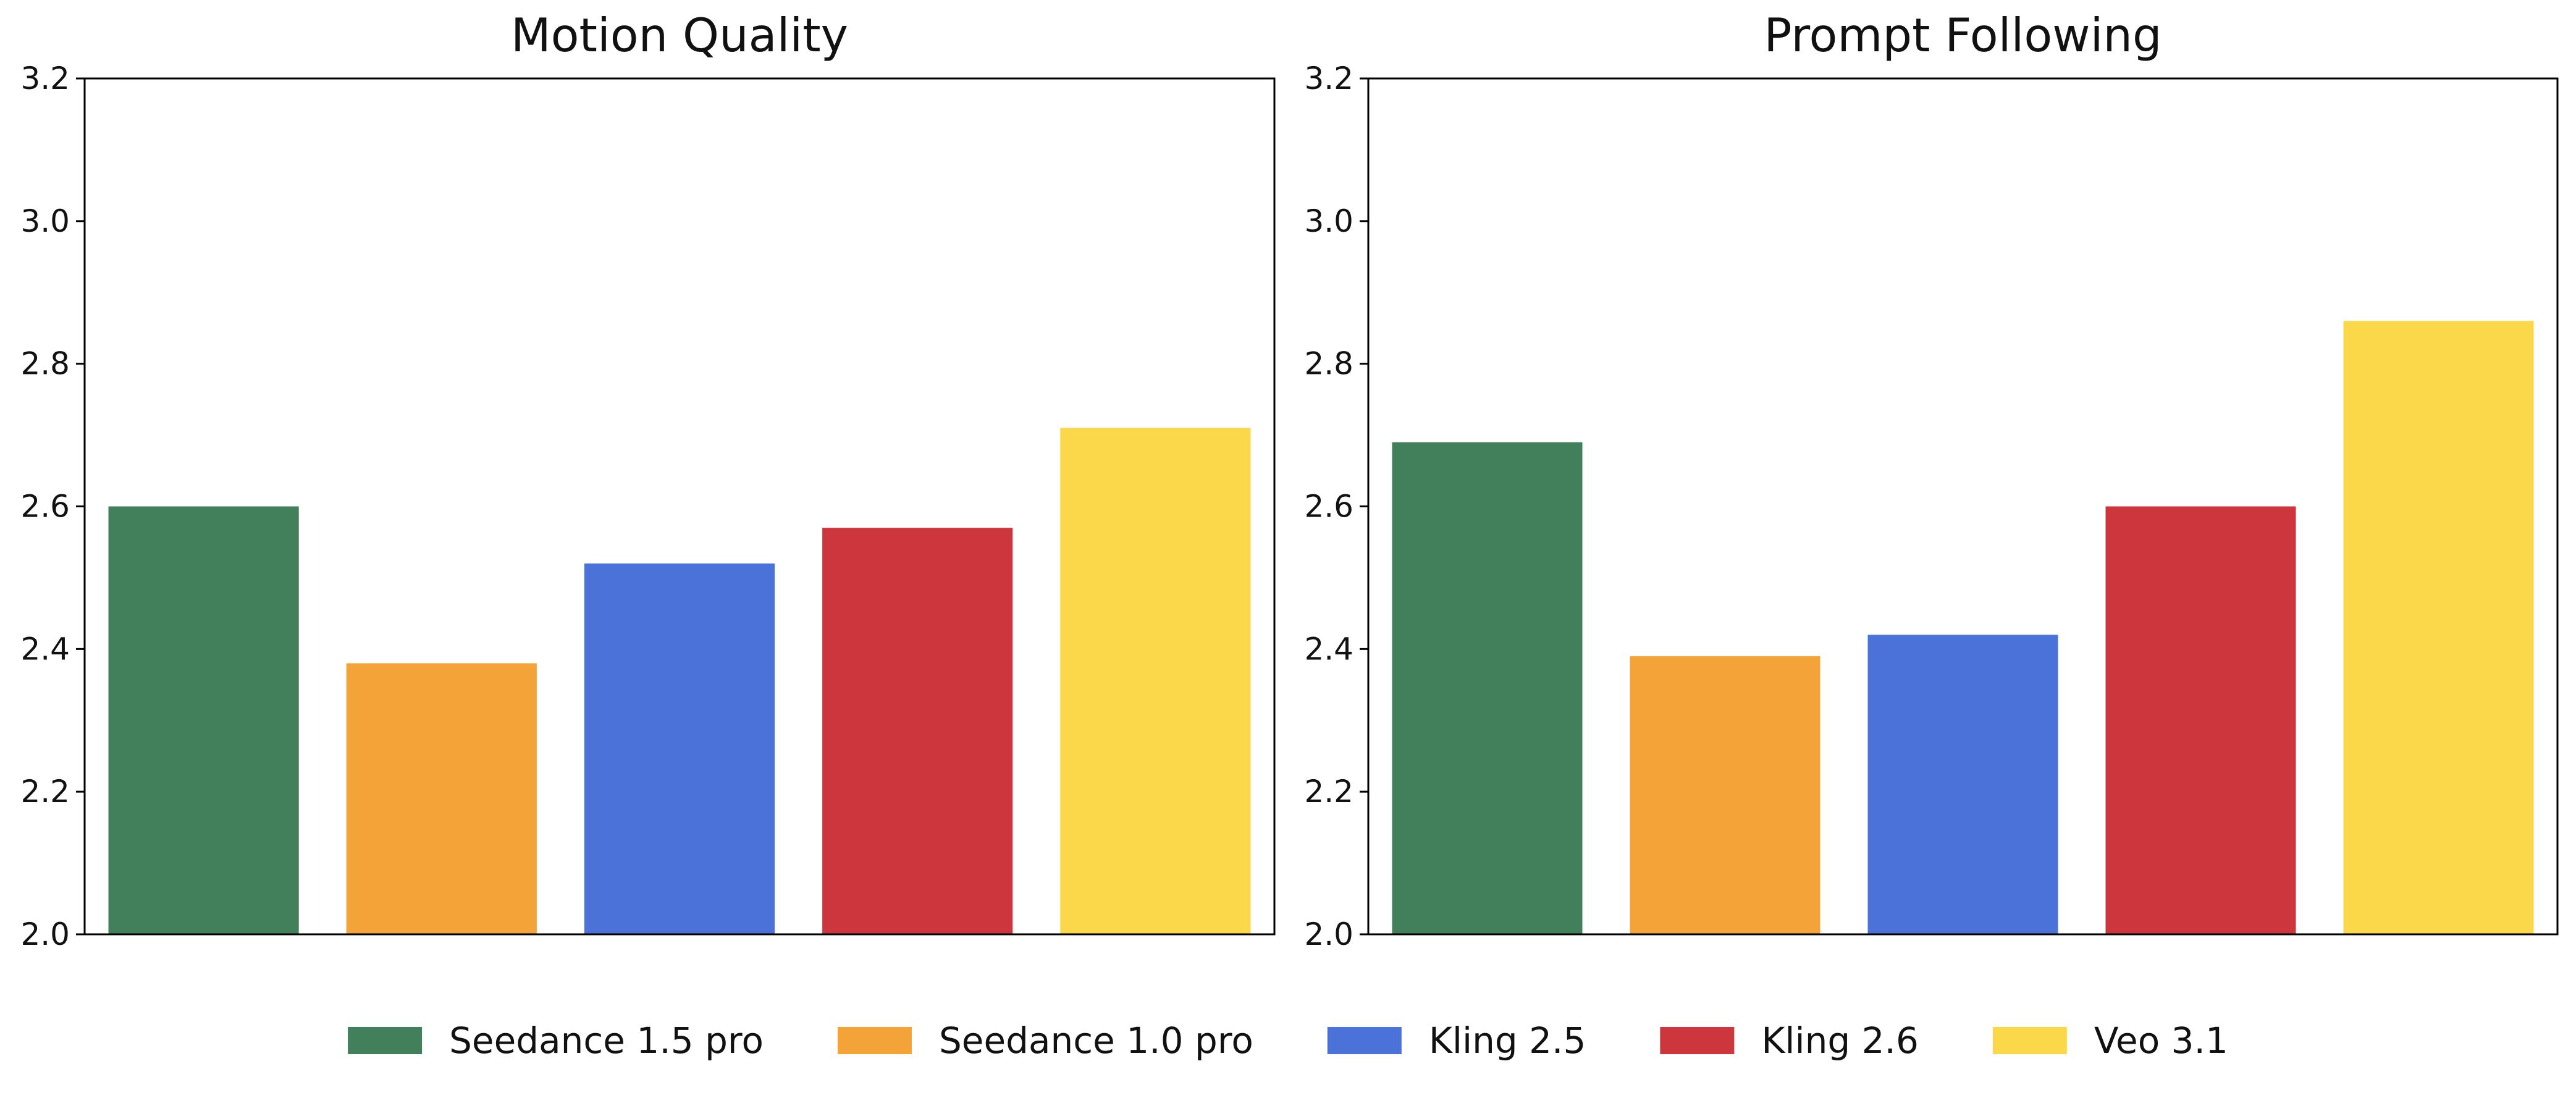 The image size is (2576, 1103). I want to click on legend-item-kling-2-6: Kling 2.6, so click(1789, 1041).